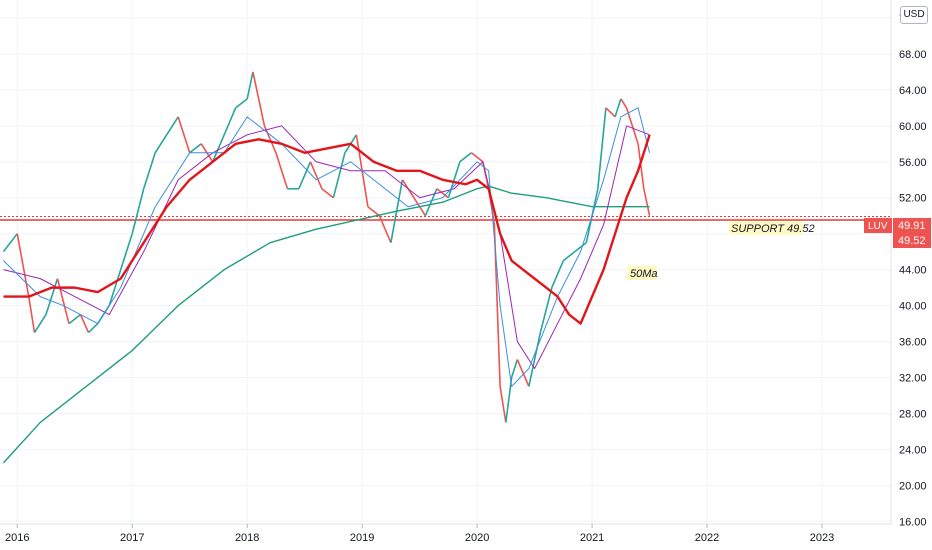 Image resolution: width=932 pixels, height=550 pixels. I want to click on time-tick-label: 2020, so click(477, 538).